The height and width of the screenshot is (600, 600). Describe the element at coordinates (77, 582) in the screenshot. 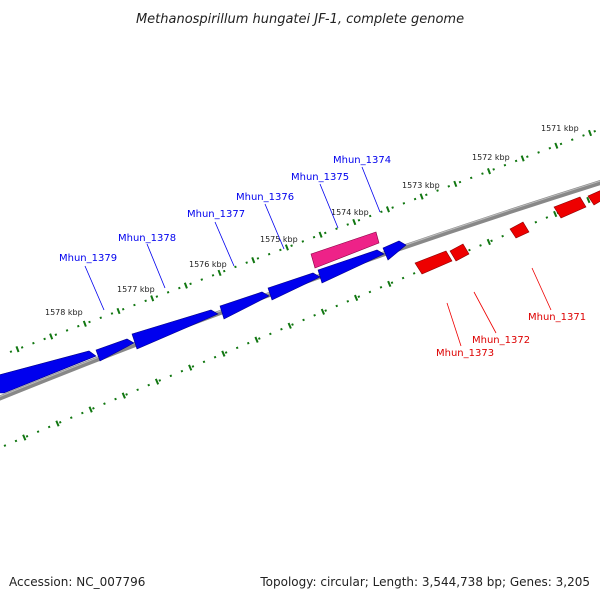

I see `accession-text: Accession: NC_007796` at that location.